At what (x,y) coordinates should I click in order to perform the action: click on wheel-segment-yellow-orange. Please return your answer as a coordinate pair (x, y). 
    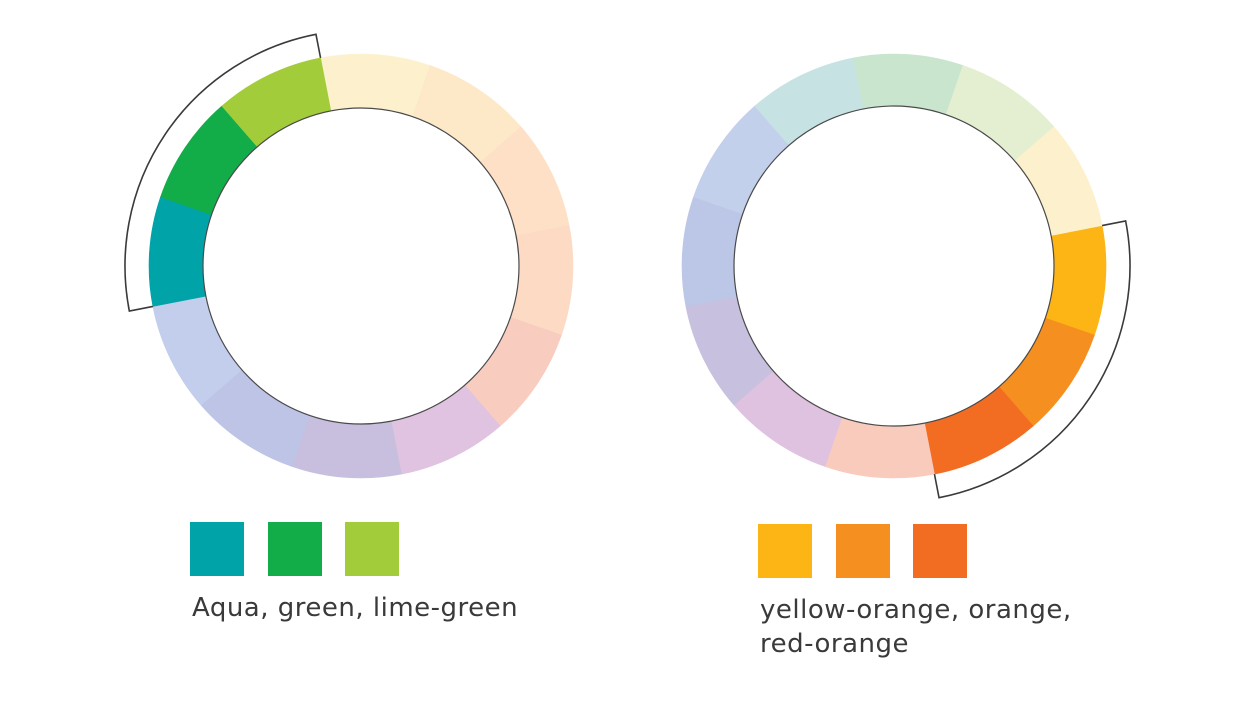
    Looking at the image, I should click on (1075, 280).